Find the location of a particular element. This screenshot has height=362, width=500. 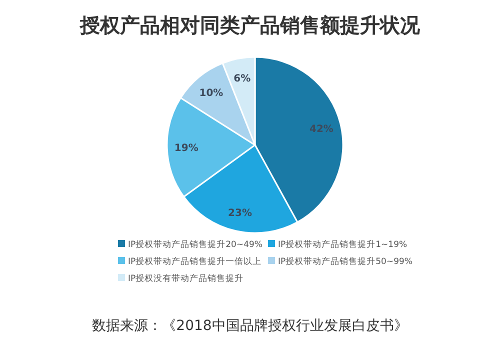

legend-label: IP授权没有带动产品销售提升 is located at coordinates (186, 278).